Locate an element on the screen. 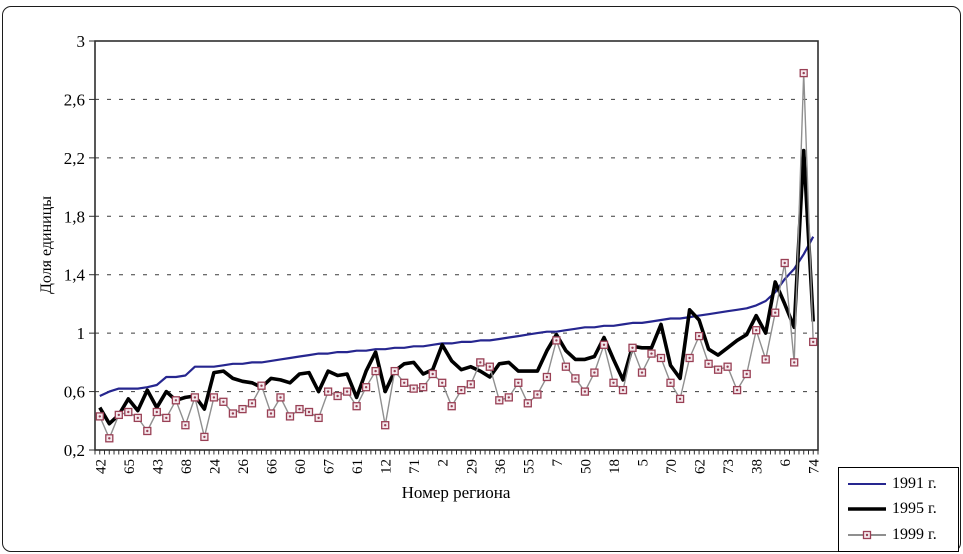 The width and height of the screenshot is (963, 554). legend-label: 1995 г. is located at coordinates (914, 509).